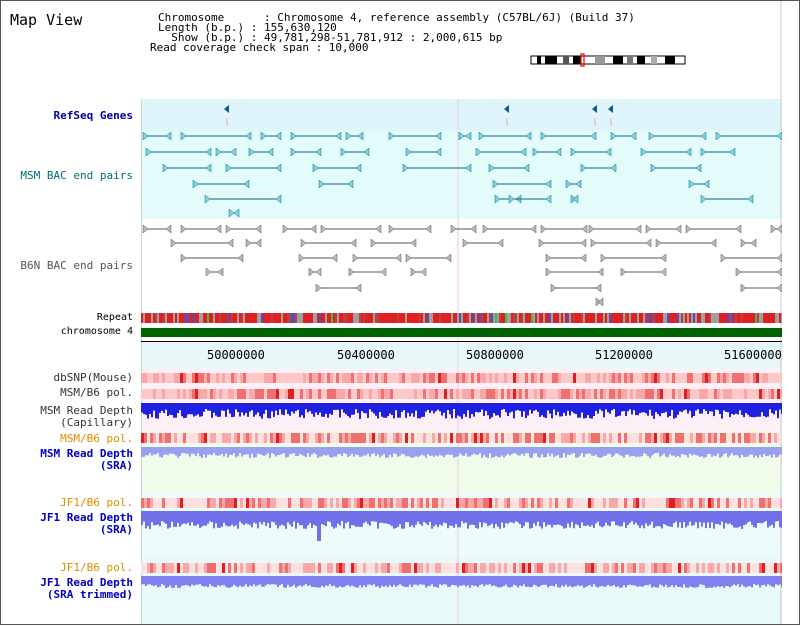 This screenshot has width=800, height=625. Describe the element at coordinates (76, 266) in the screenshot. I see `b6n-bac-label: B6N BAC end pairs` at that location.